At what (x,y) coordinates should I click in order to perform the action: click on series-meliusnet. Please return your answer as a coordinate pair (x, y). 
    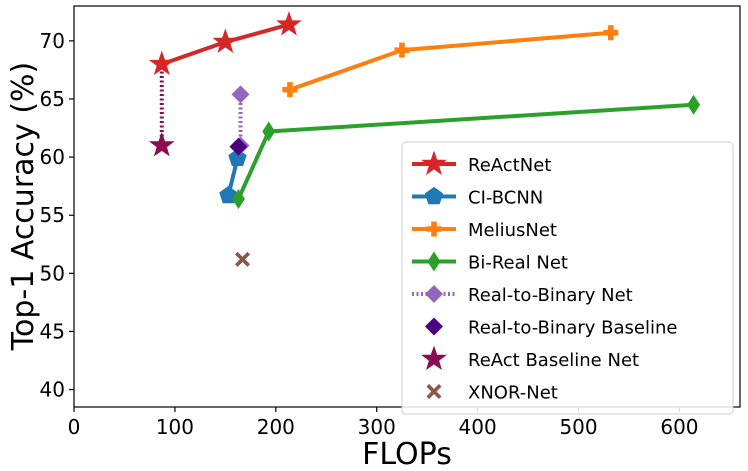
    Looking at the image, I should click on (450, 61).